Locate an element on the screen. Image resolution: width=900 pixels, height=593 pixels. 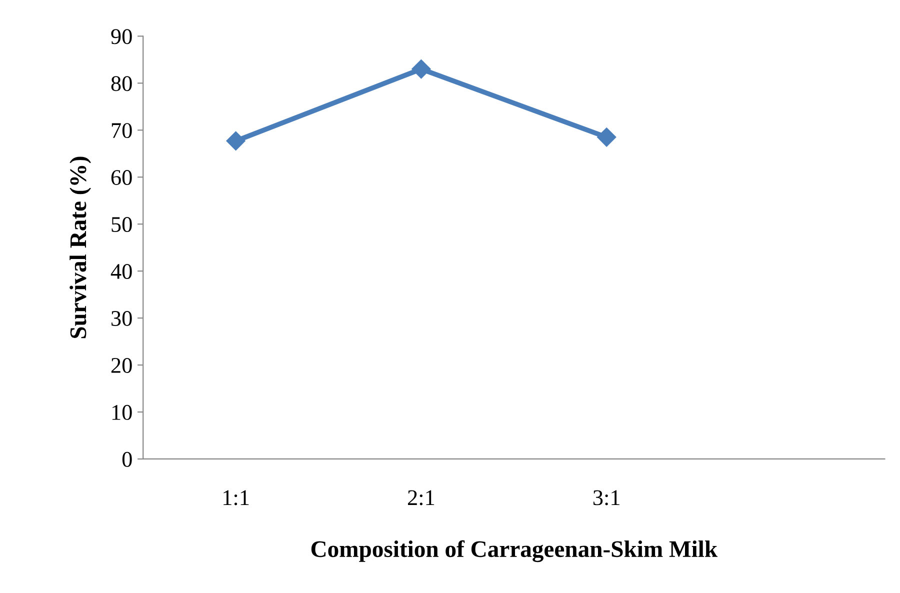
x-axis-title: Composition of Carrageenan-Skim Milk is located at coordinates (514, 551).